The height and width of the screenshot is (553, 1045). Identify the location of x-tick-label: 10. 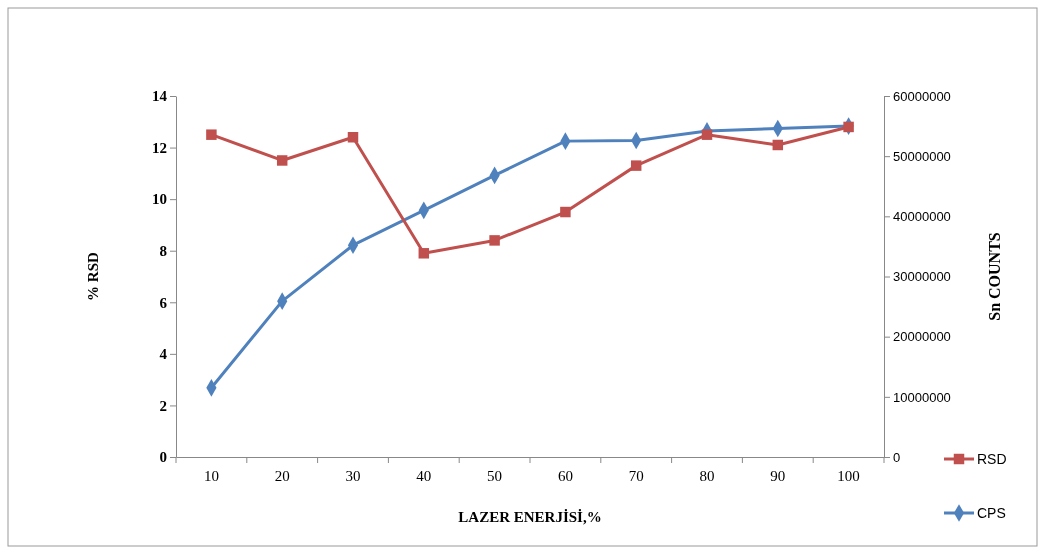
(211, 476).